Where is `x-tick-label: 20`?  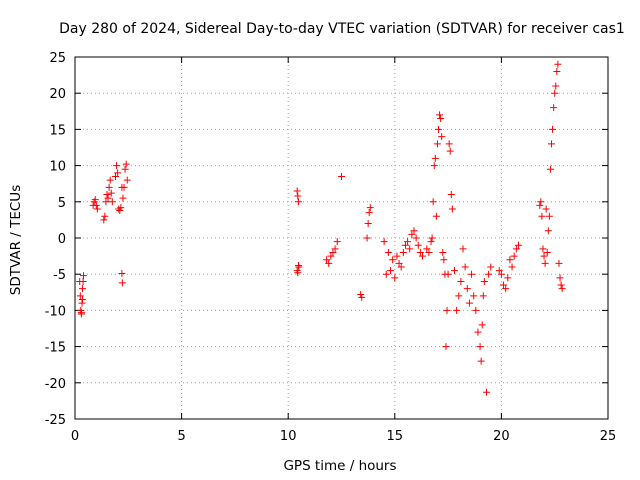
x-tick-label: 20 is located at coordinates (501, 436).